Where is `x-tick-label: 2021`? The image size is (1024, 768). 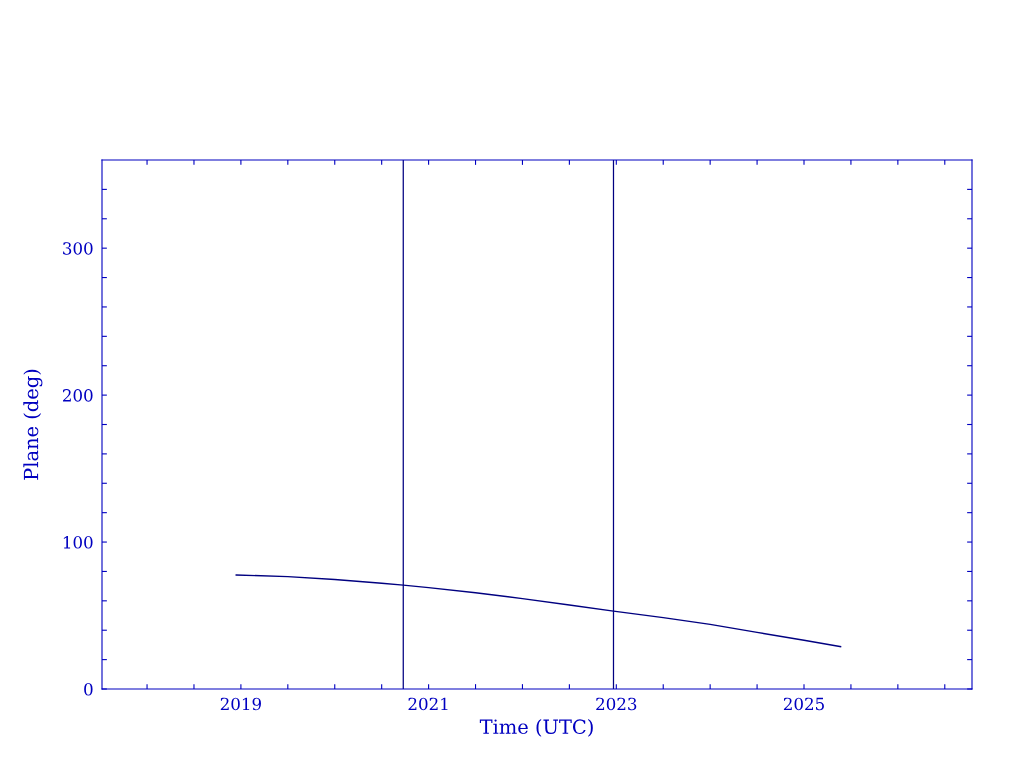
x-tick-label: 2021 is located at coordinates (428, 704).